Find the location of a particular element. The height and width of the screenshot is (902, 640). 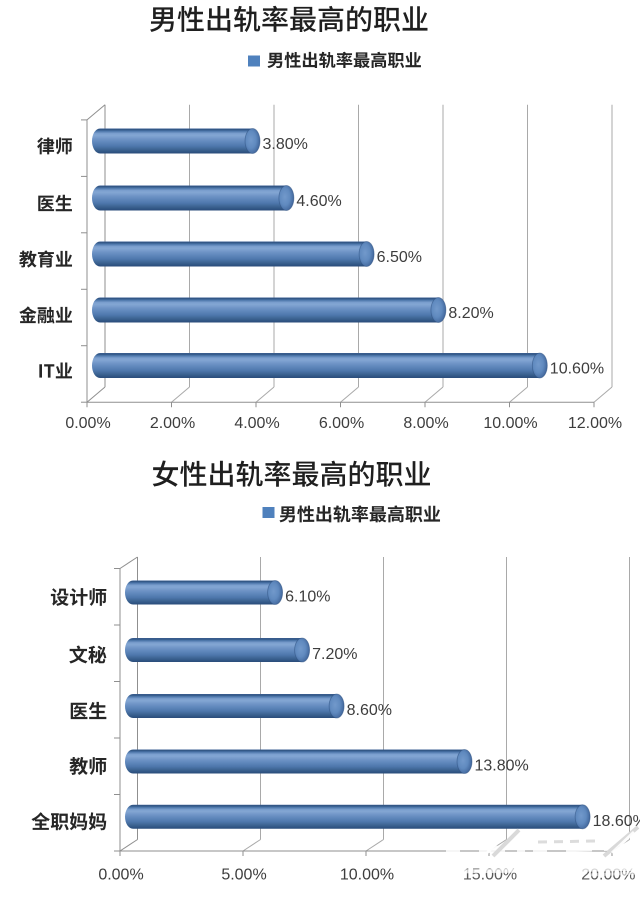

svg-text: 2.00% is located at coordinates (172, 423).